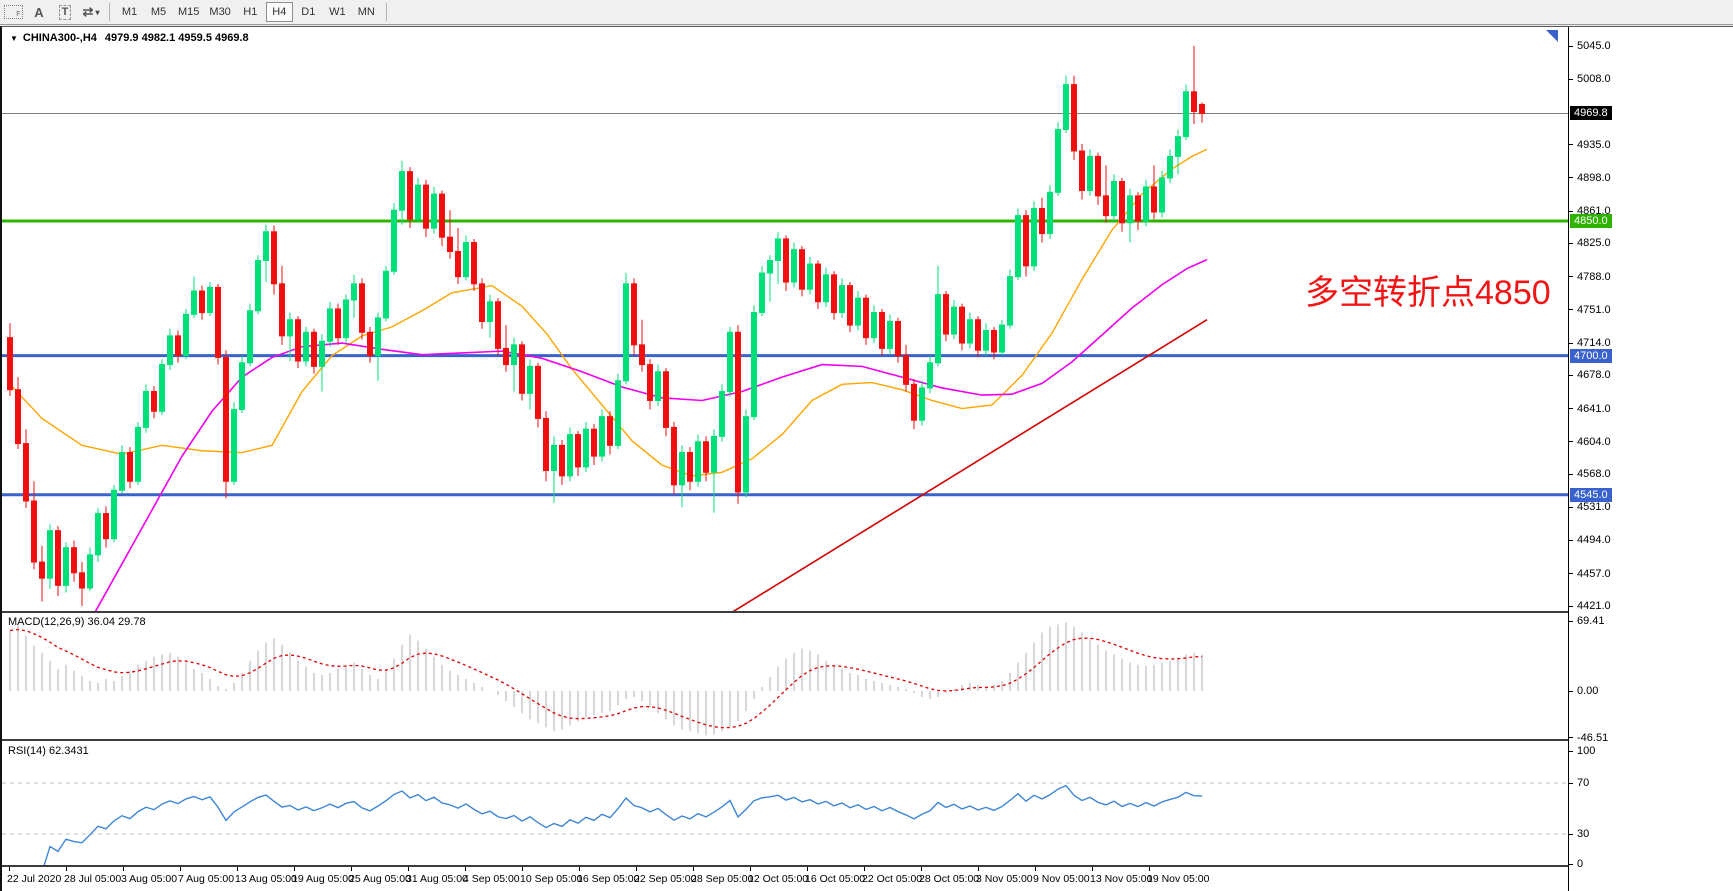 This screenshot has height=891, width=1733. What do you see at coordinates (59, 38) in the screenshot?
I see `symbol-label: CHINA300-,H4` at bounding box center [59, 38].